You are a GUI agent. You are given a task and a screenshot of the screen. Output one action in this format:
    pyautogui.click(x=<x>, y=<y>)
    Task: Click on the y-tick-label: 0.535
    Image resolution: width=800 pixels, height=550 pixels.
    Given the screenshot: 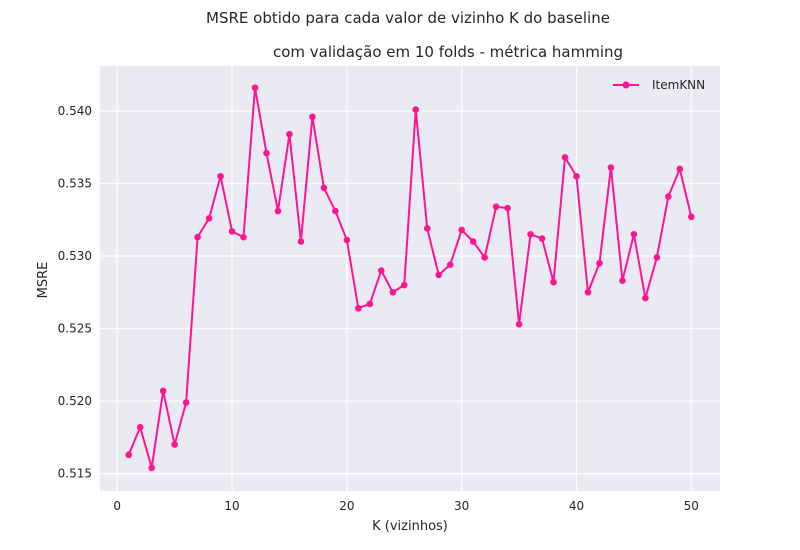 What is the action you would take?
    pyautogui.click(x=75, y=183)
    